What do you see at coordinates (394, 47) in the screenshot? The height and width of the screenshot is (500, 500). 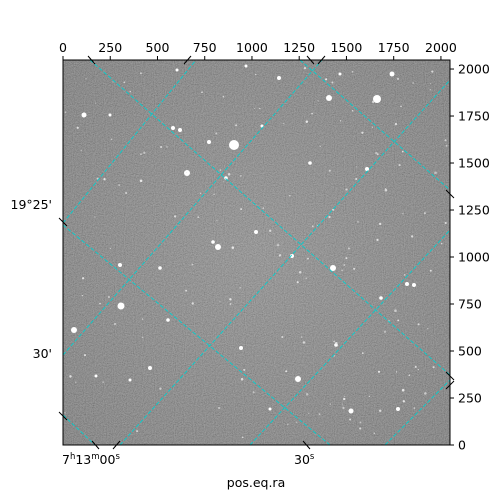 I see `top-tick-label: 1750` at bounding box center [394, 47].